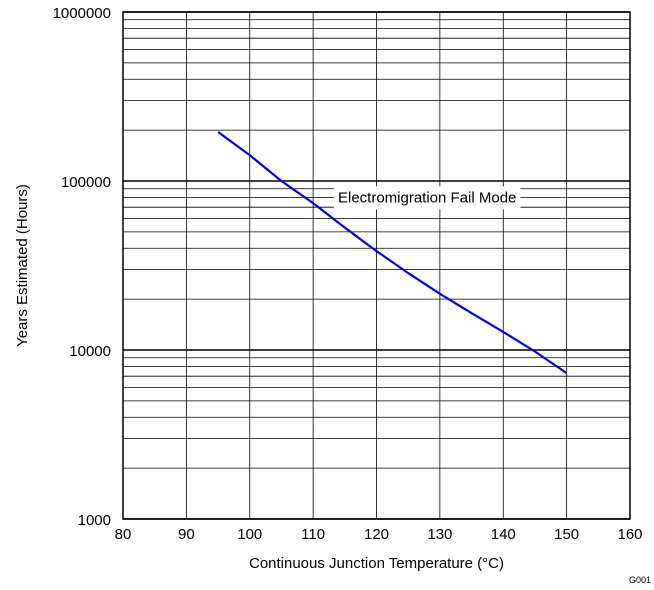  I want to click on figure-code: G001, so click(640, 580).